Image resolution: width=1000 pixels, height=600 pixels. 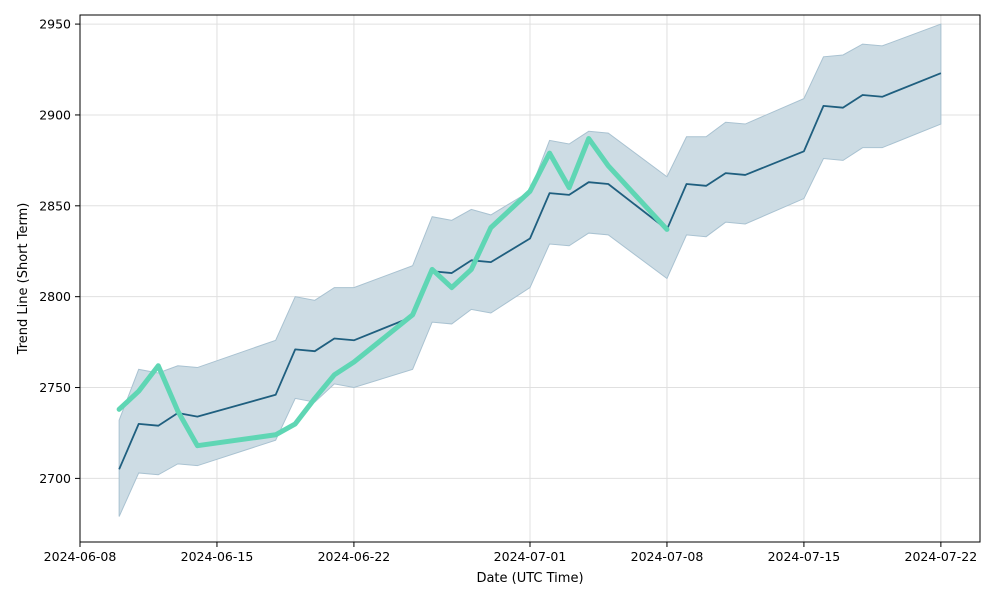 I want to click on y-tick-label: 2800, so click(x=55, y=296).